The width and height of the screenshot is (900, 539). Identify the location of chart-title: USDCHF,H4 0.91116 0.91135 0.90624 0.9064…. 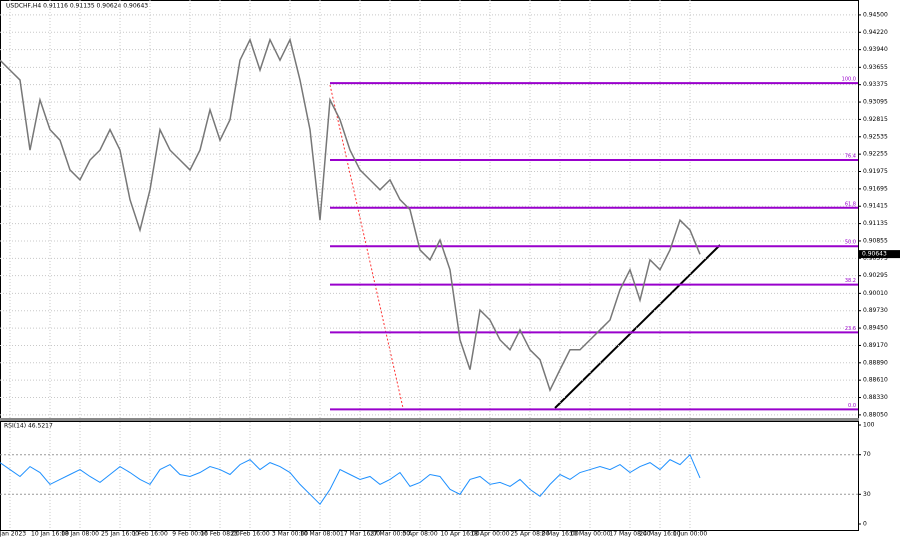
(77, 6).